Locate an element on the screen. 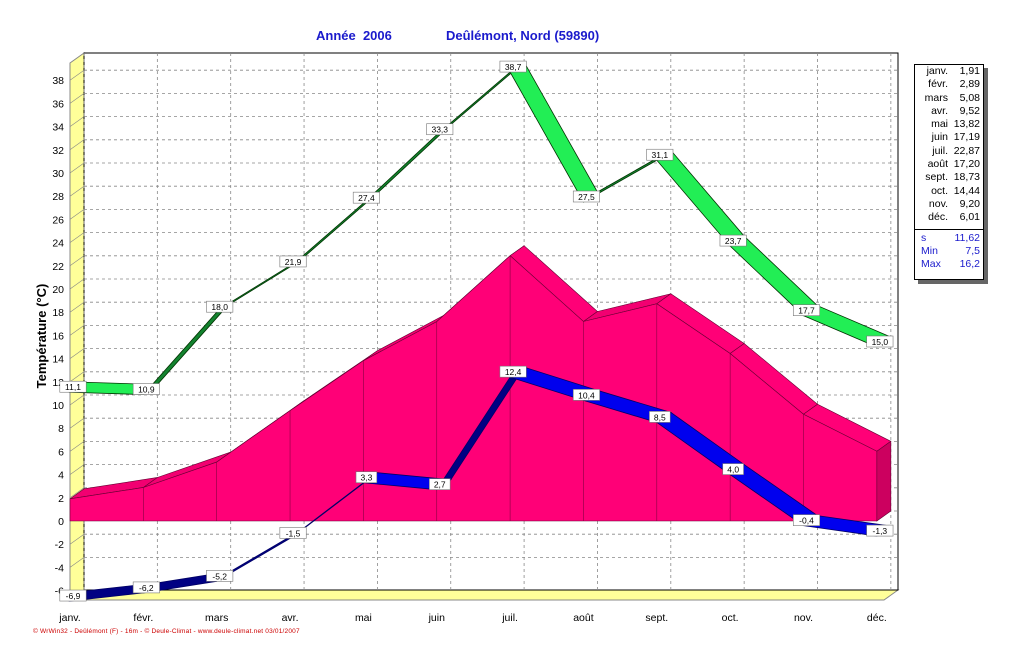 Image resolution: width=1015 pixels, height=663 pixels. min-data-label: -6,2 is located at coordinates (146, 587).